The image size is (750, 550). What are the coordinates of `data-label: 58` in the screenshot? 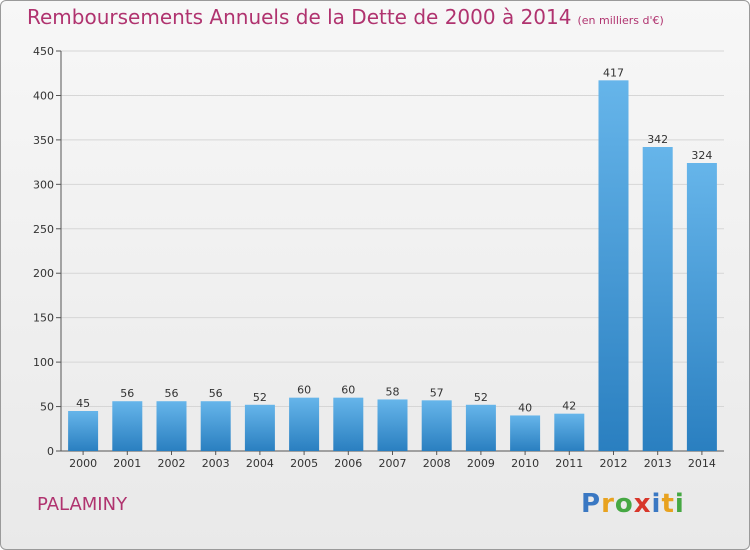 It's located at (393, 391).